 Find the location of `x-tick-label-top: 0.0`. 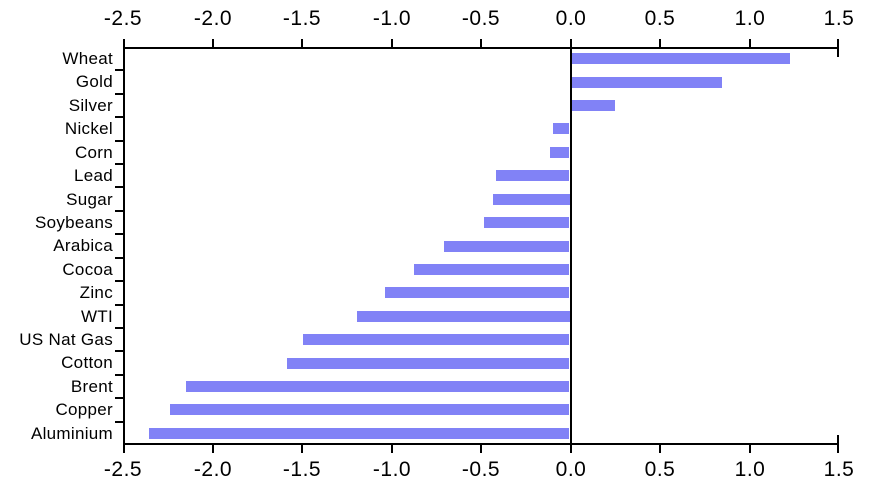

x-tick-label-top: 0.0 is located at coordinates (571, 18).